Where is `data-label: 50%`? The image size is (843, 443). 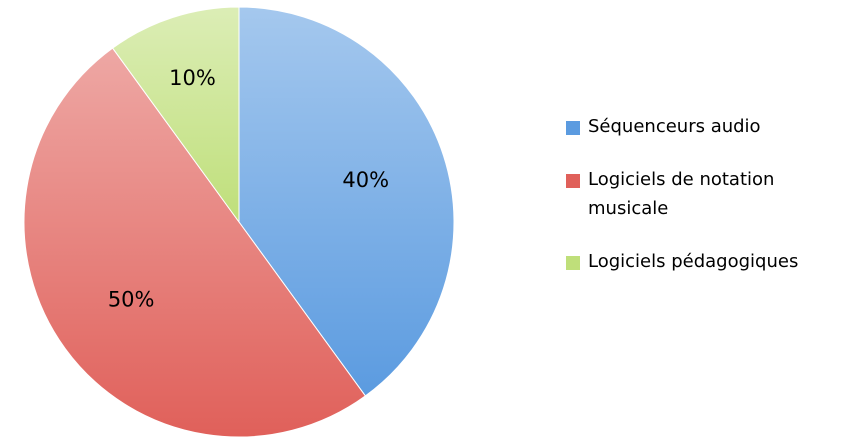 data-label: 50% is located at coordinates (131, 299).